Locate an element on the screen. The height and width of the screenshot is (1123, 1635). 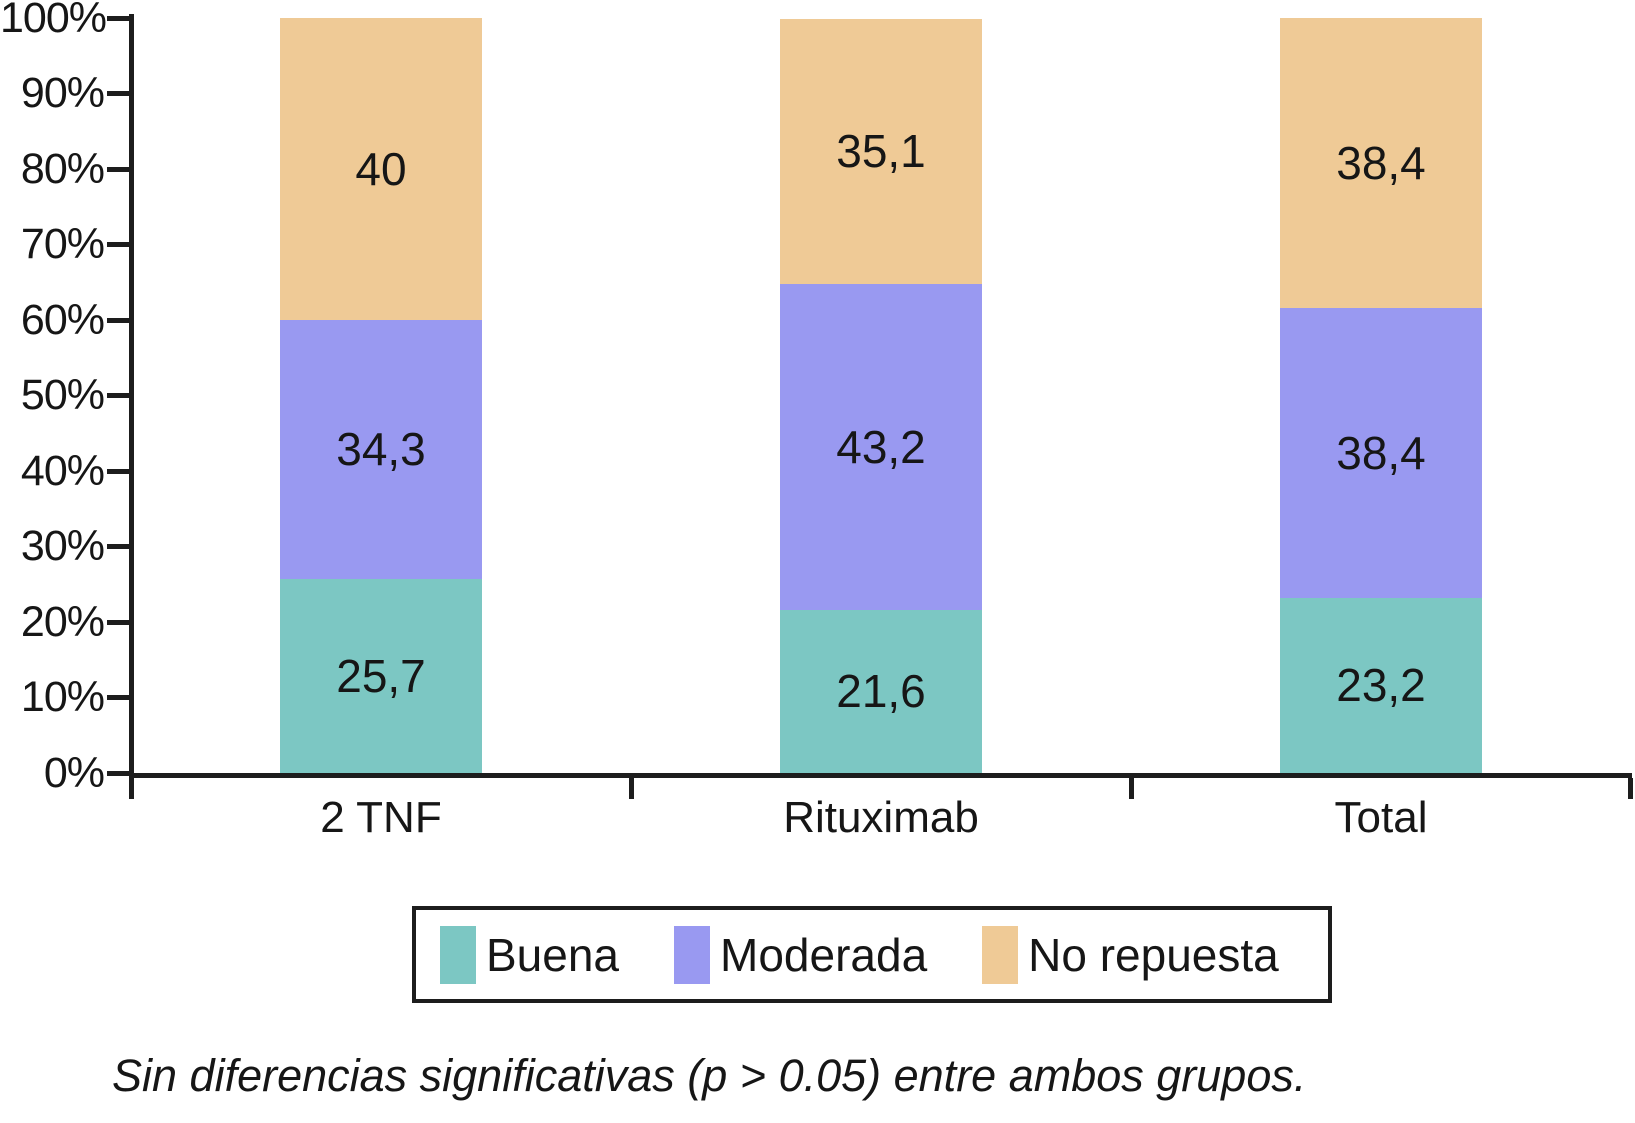
segment-no-repuesta: 38,4 is located at coordinates (1381, 163).